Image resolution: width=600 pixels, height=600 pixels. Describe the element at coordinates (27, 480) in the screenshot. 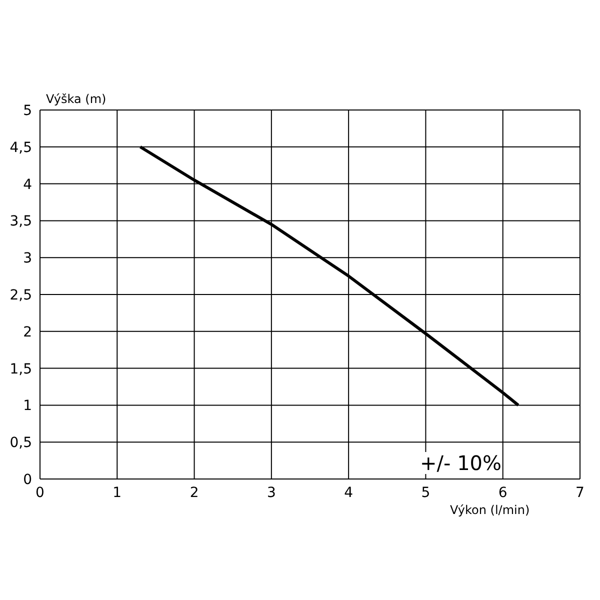

I see `y-tick-label: 0` at that location.